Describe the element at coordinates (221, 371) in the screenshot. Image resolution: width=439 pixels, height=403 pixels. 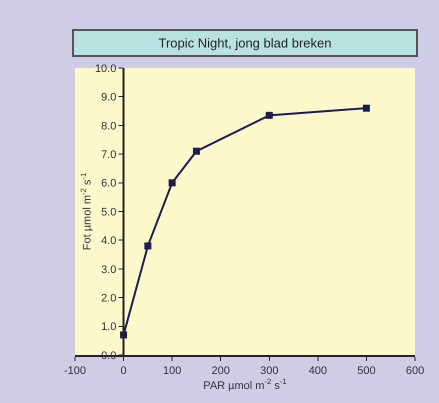
I see `x-tick-label: 200` at that location.